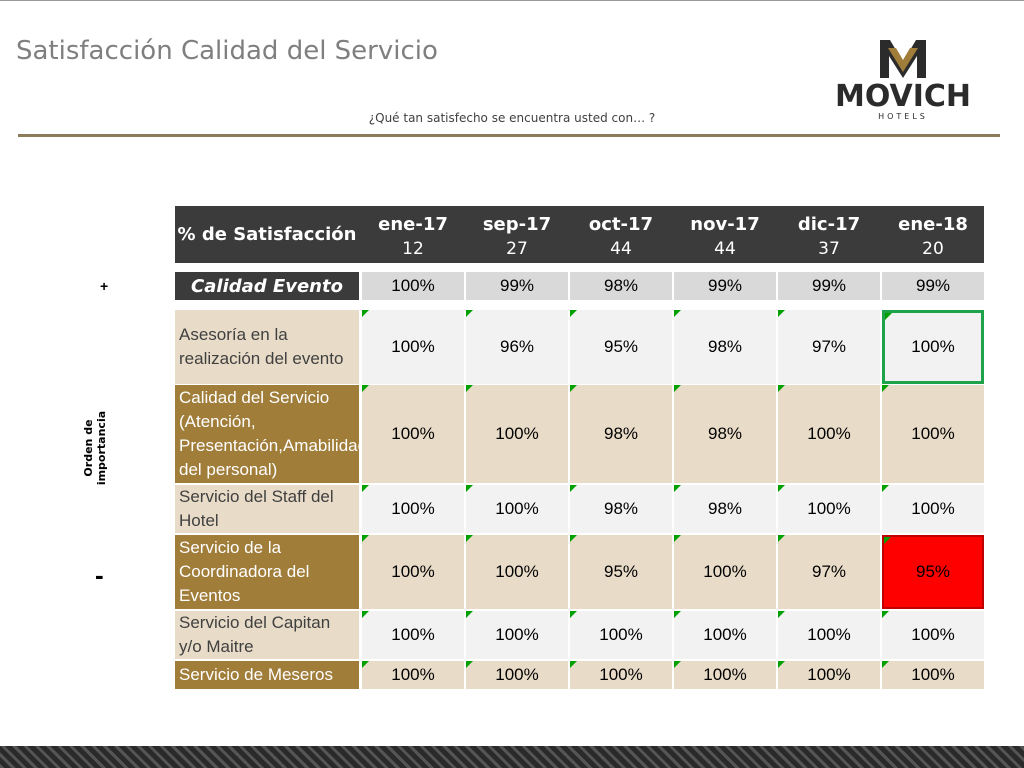 The width and height of the screenshot is (1024, 768). What do you see at coordinates (621, 249) in the screenshot?
I see `column-sample-size: 44` at bounding box center [621, 249].